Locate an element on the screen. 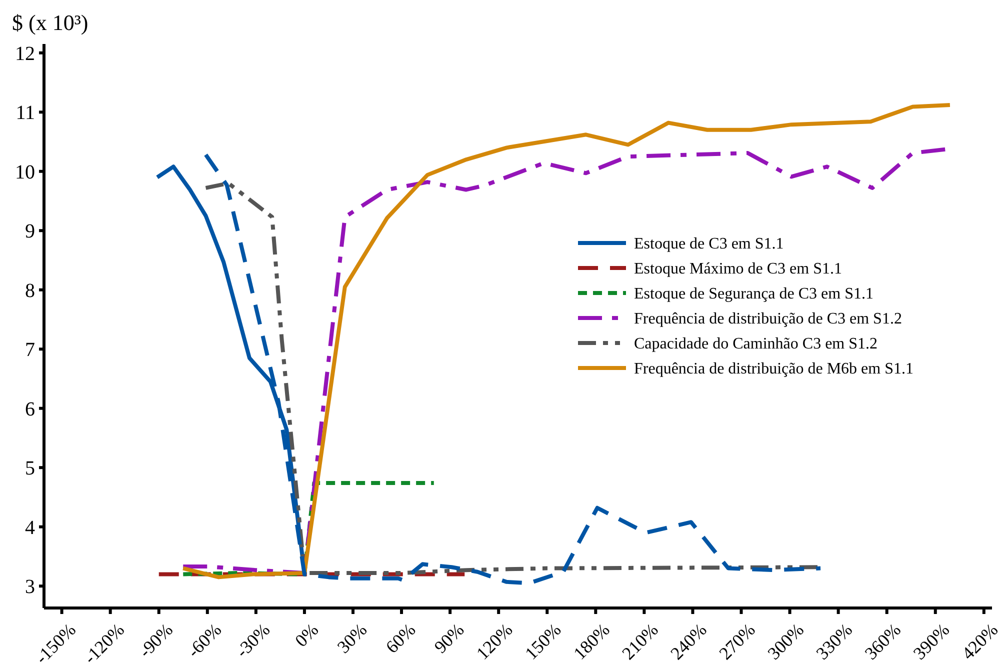 This screenshot has width=1000, height=671. legend-label: Frequência de distribuição de M6b em S1.1 is located at coordinates (774, 369).